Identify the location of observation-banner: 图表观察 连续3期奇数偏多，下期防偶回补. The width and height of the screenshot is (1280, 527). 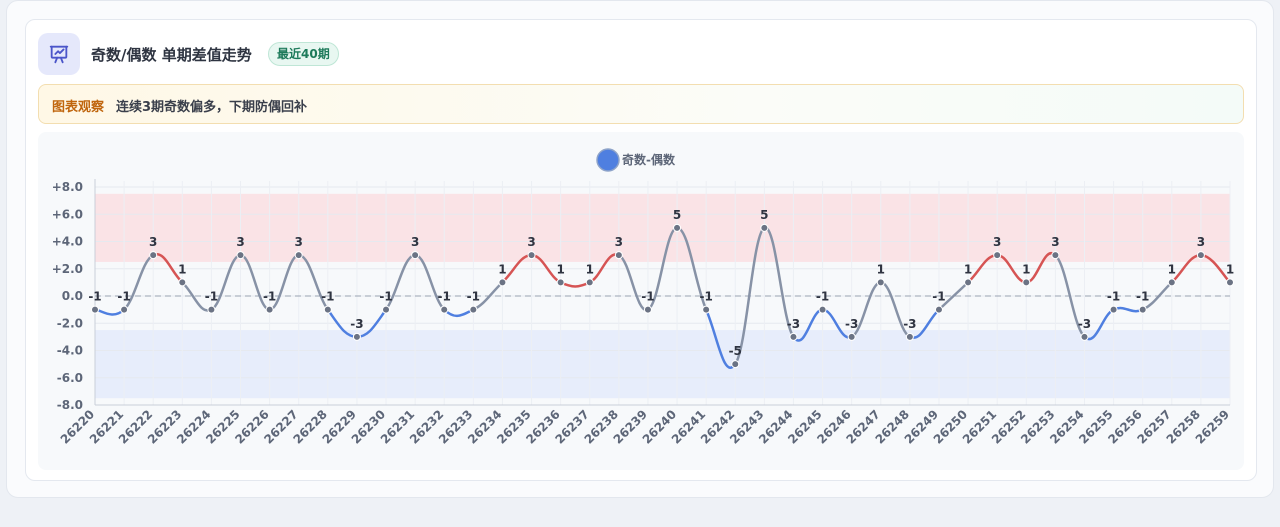
(641, 104).